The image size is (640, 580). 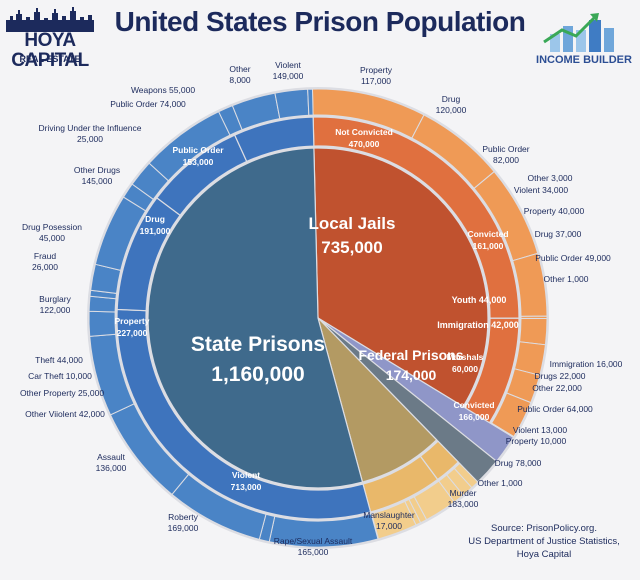 I want to click on mid-value-state-drug: 191,000, so click(x=155, y=231).